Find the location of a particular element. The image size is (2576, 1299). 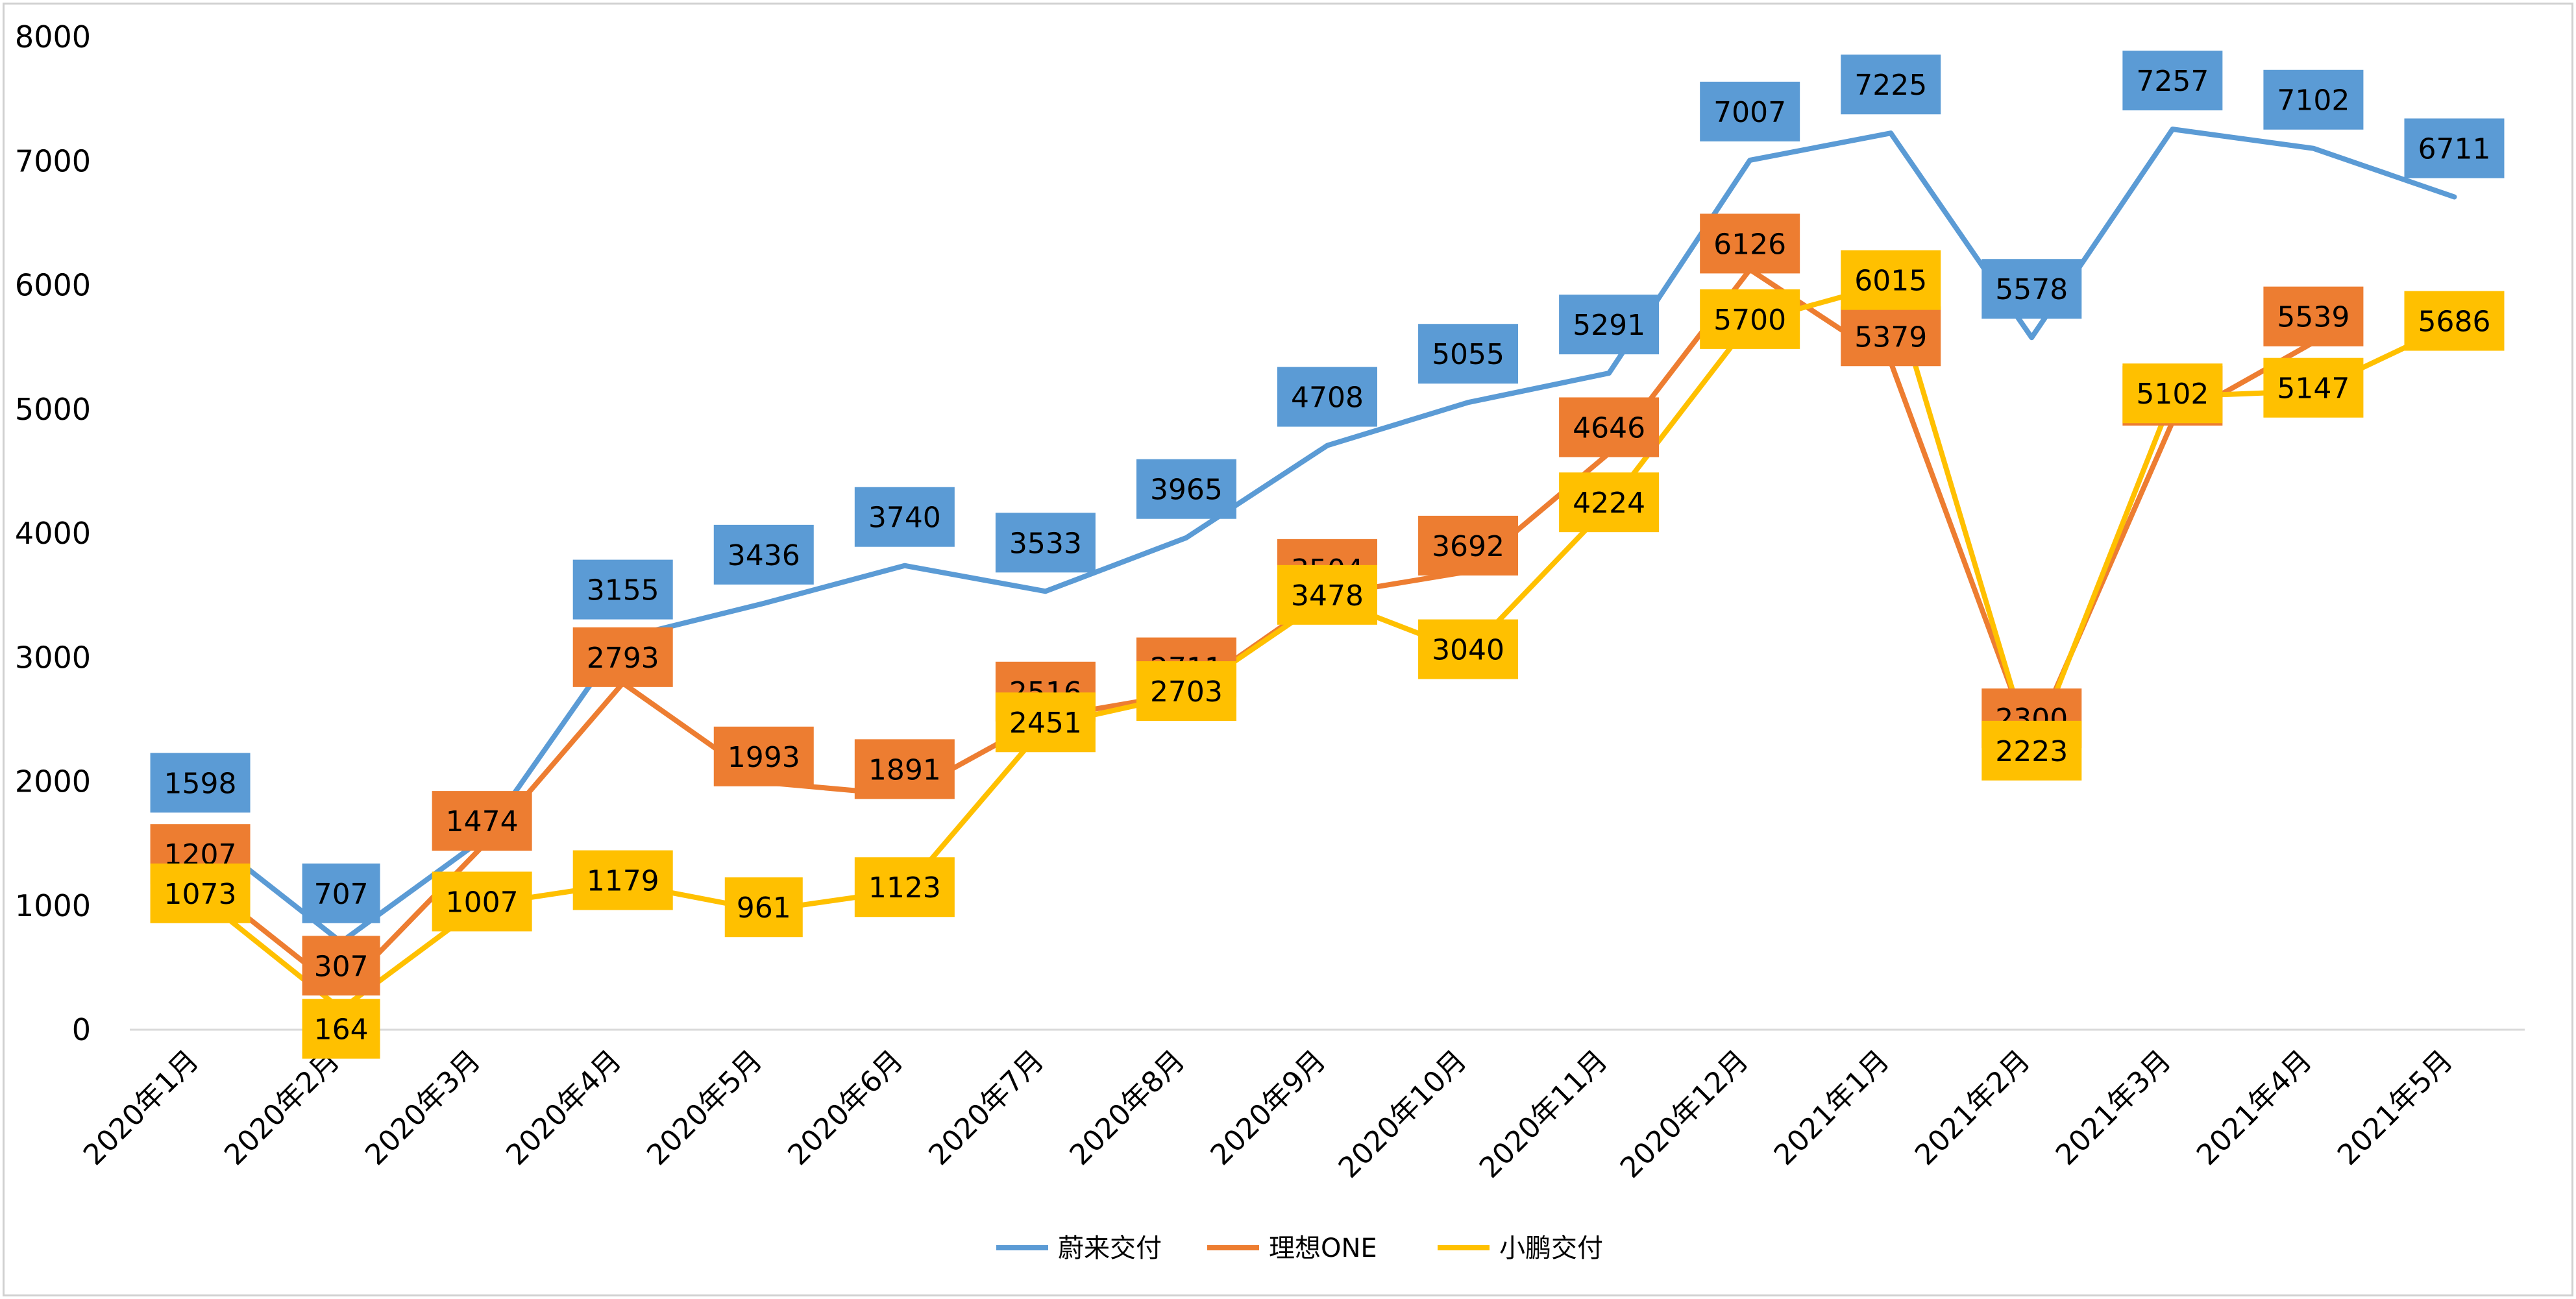

data-label: 3478 is located at coordinates (1327, 596).